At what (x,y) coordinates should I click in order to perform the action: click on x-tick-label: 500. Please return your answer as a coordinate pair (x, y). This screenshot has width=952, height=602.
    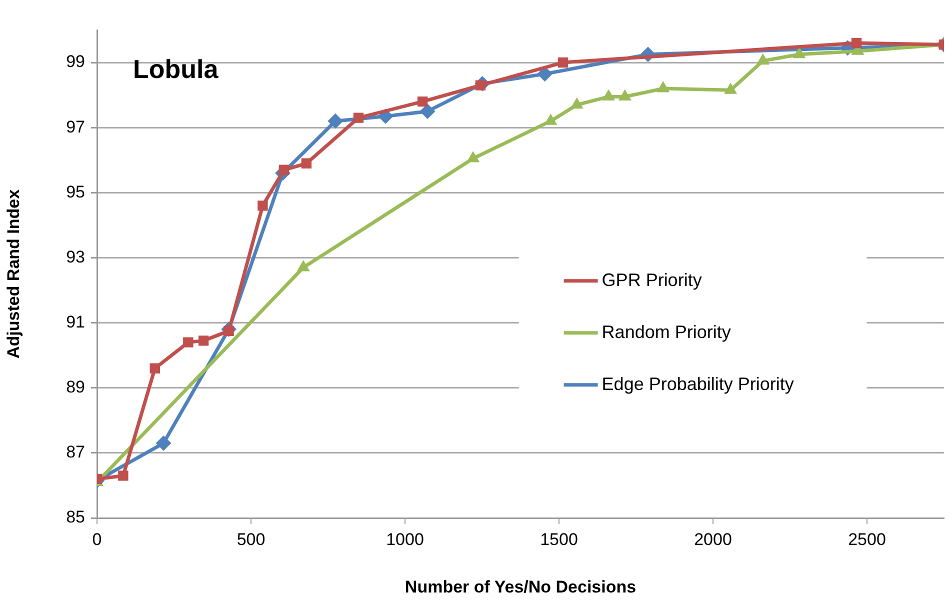
    Looking at the image, I should click on (251, 539).